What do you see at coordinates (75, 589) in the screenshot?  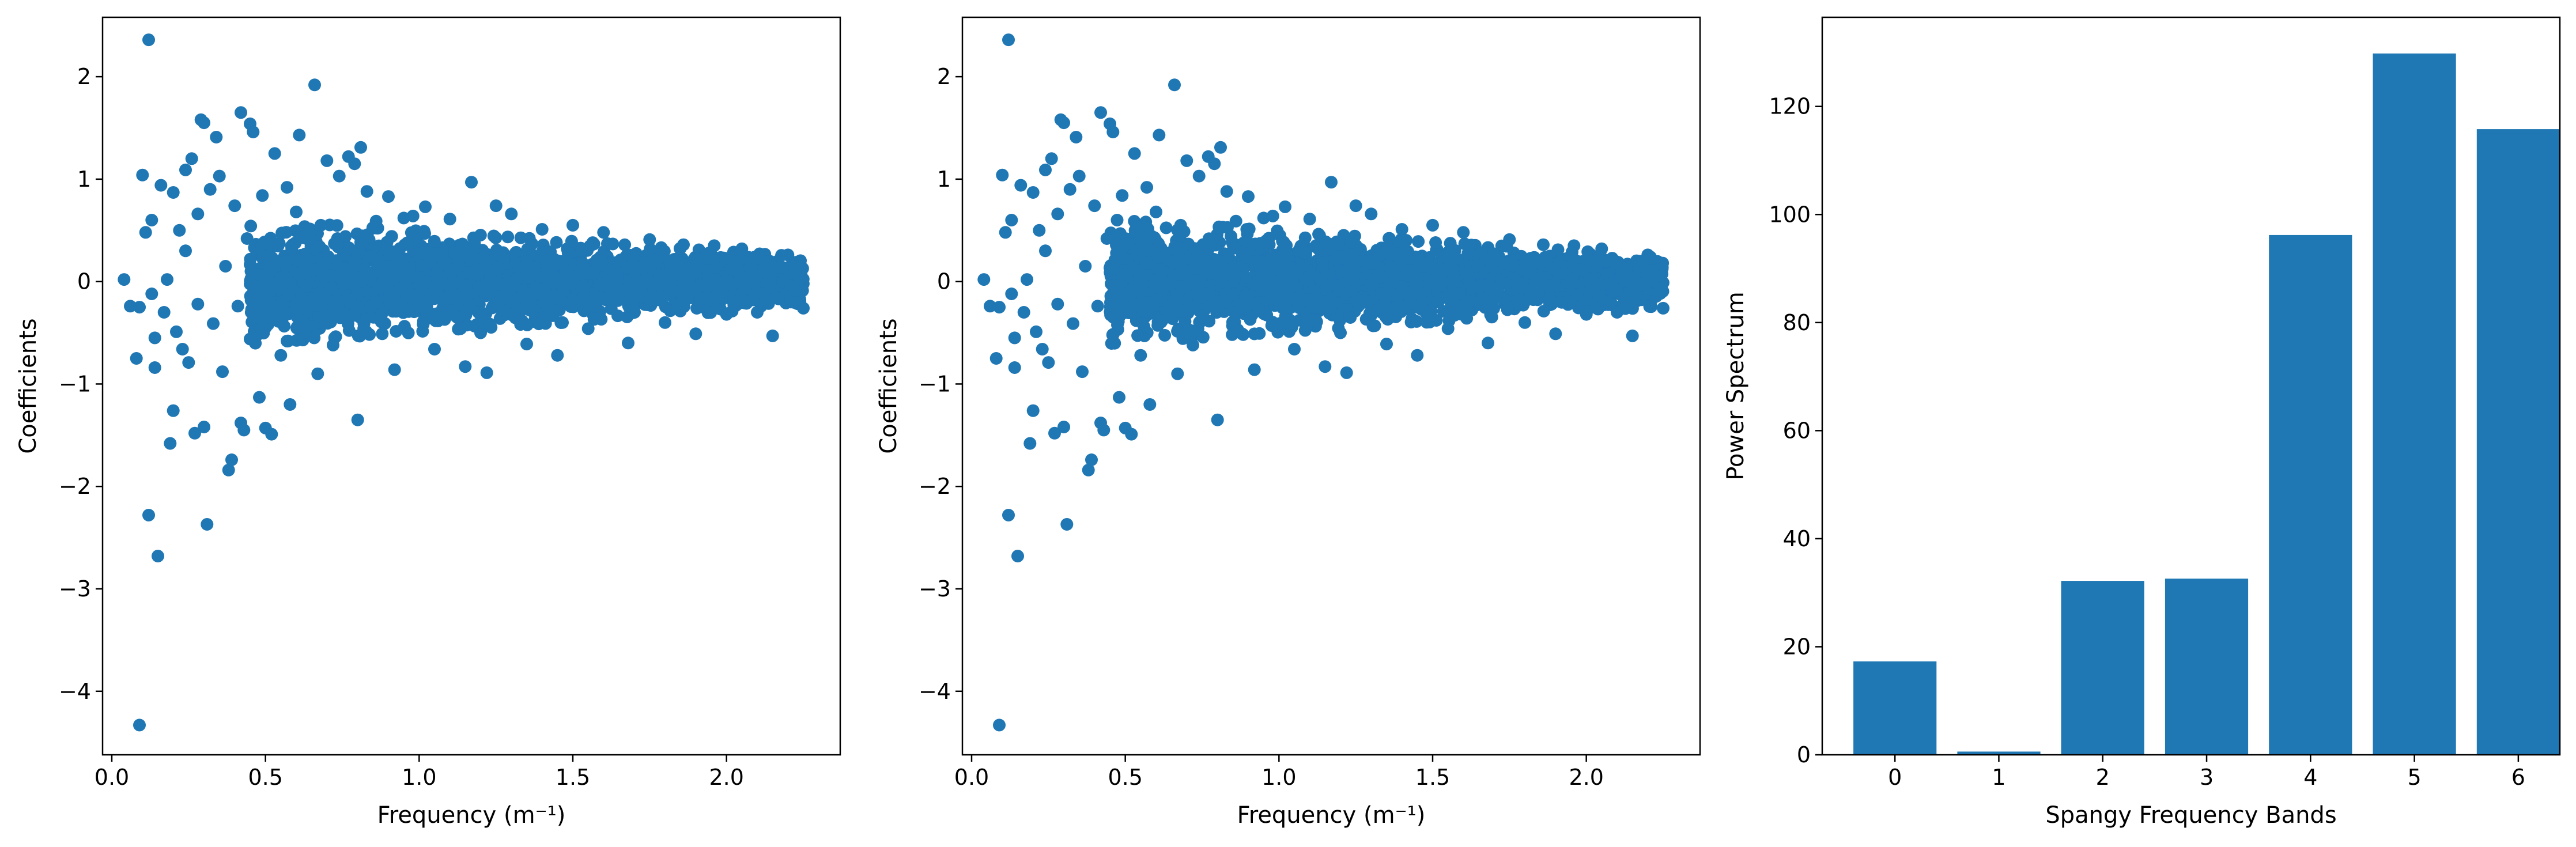 I see `y-tick-label: −3` at bounding box center [75, 589].